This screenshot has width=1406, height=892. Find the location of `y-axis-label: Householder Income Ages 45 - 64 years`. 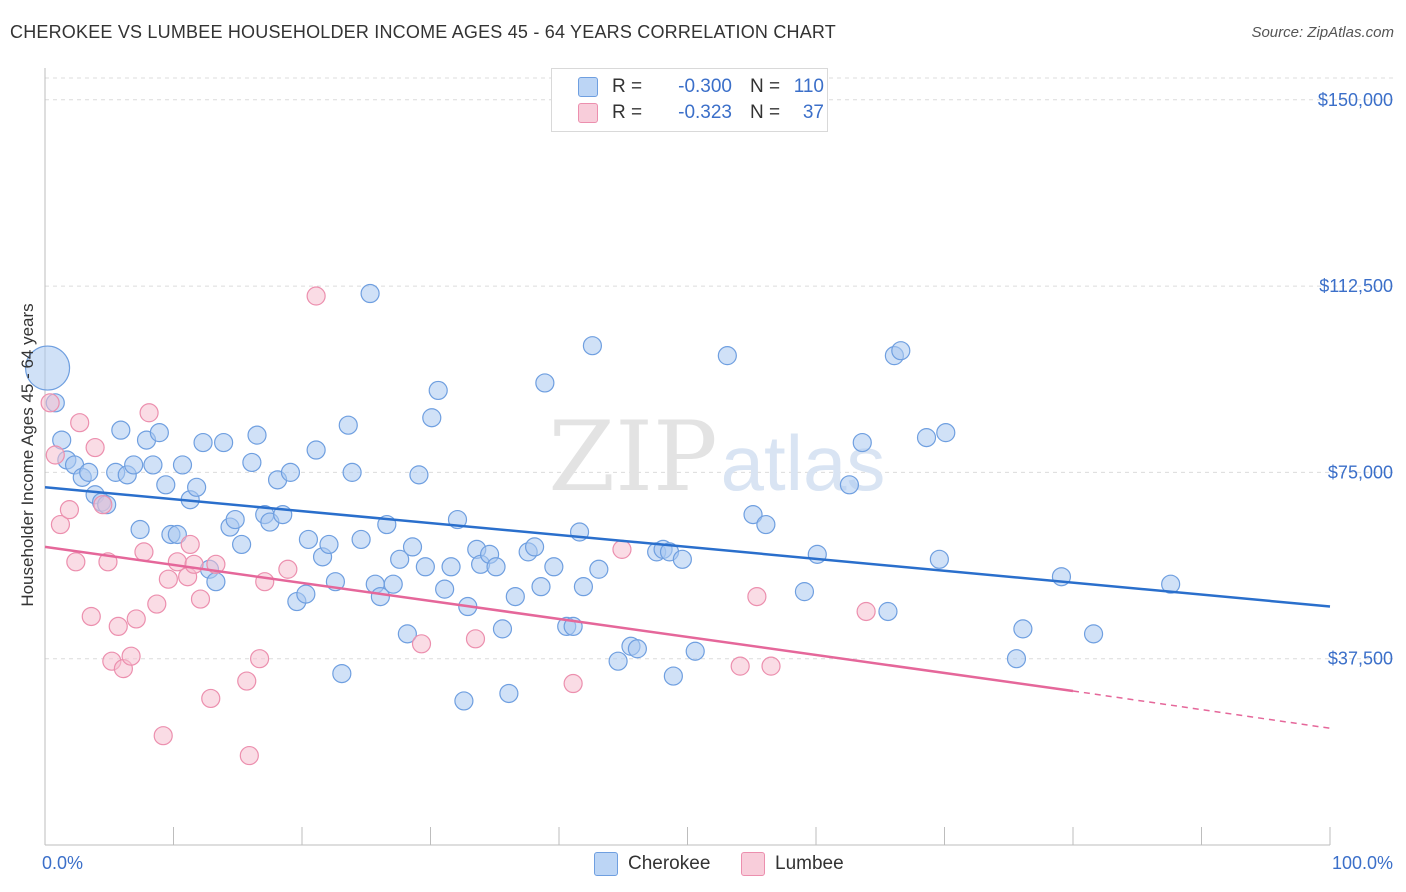

y-axis-label: Householder Income Ages 45 - 64 years is located at coordinates (27, 455).